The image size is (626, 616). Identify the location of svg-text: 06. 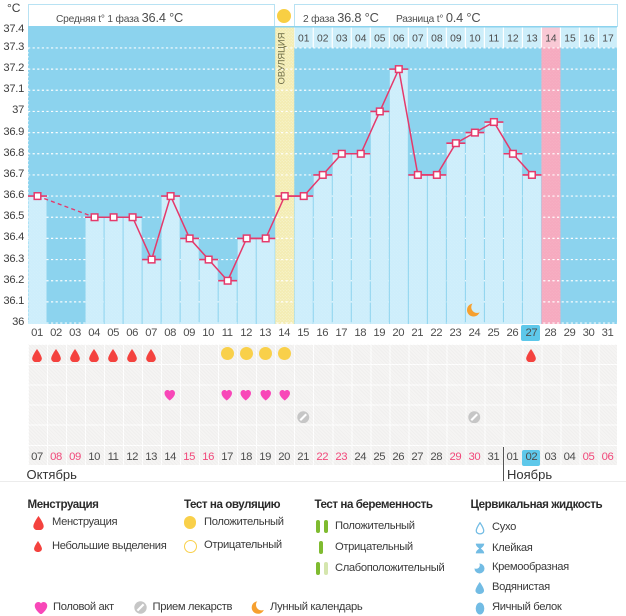
(399, 39).